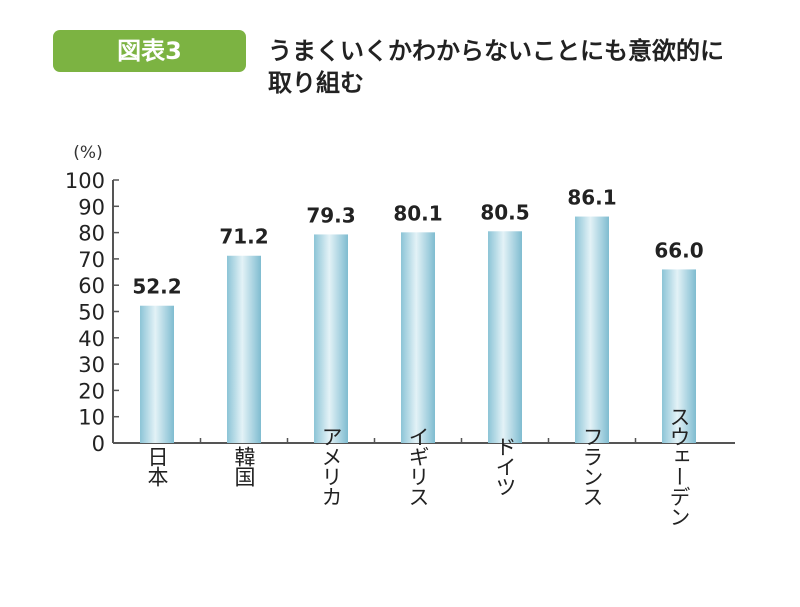  What do you see at coordinates (679, 356) in the screenshot?
I see `bar-スウェーデン` at bounding box center [679, 356].